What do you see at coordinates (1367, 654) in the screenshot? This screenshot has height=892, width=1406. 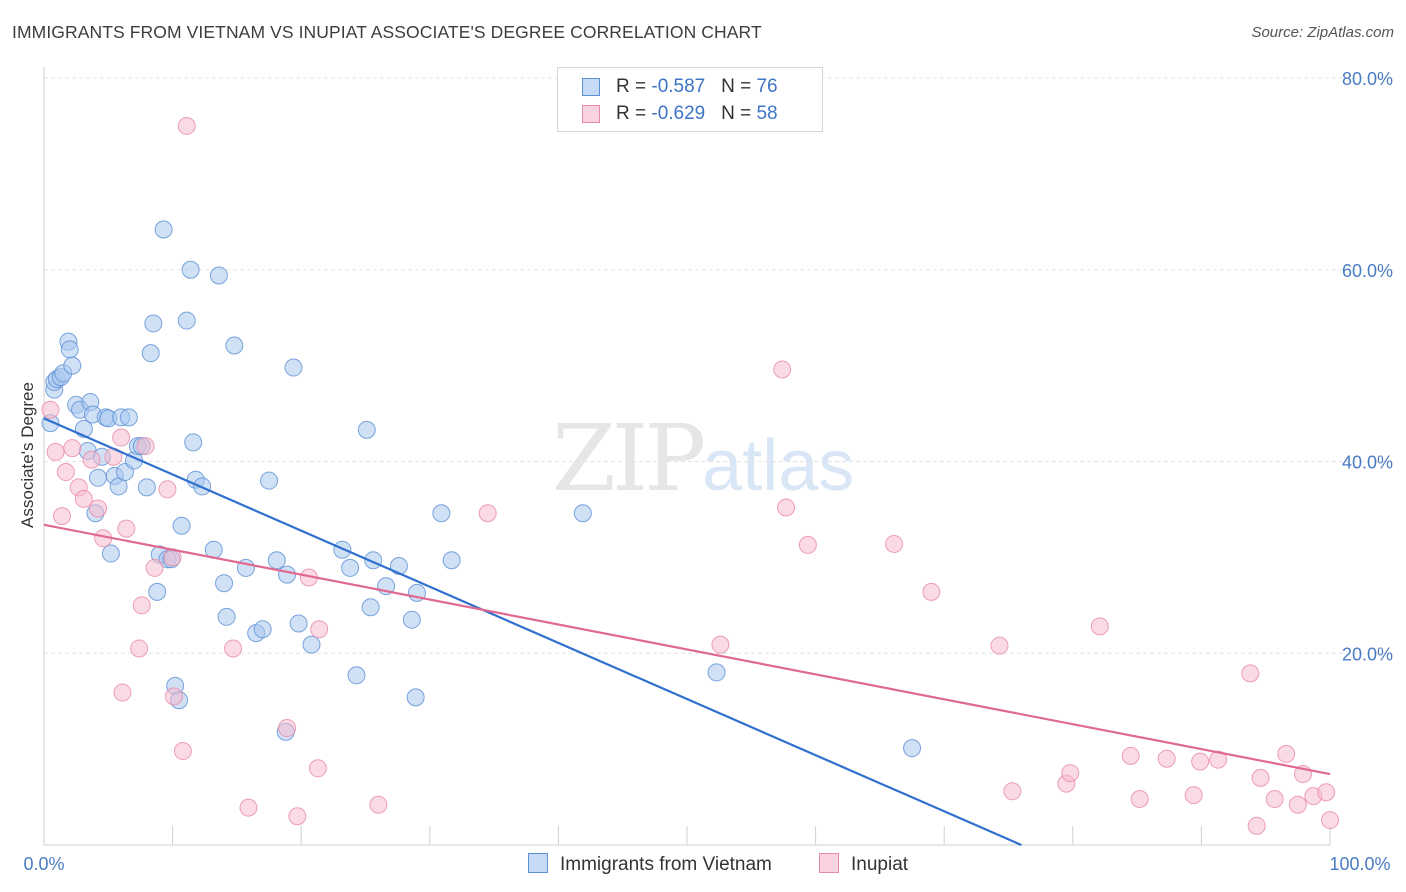 I see `y-tick-label: 20.0%` at bounding box center [1367, 654].